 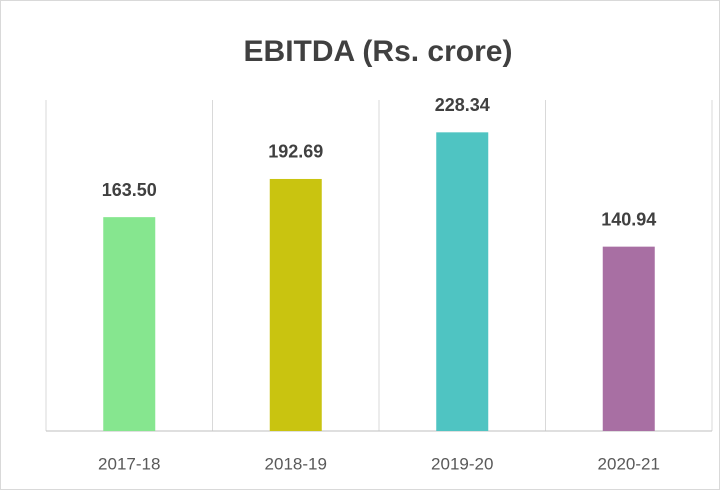 I want to click on x-tick-label: 2018-19, so click(x=296, y=463).